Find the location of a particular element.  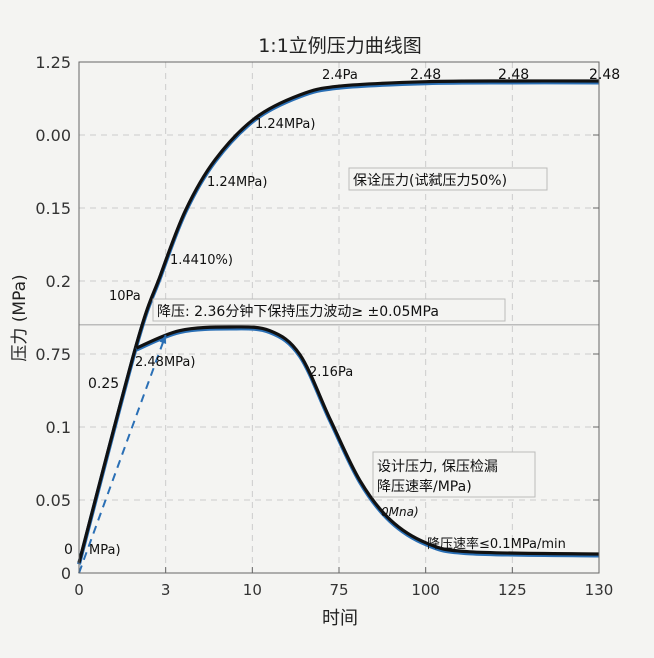

annotation-rate: 降压速率≤0.1MPa/min is located at coordinates (496, 544).